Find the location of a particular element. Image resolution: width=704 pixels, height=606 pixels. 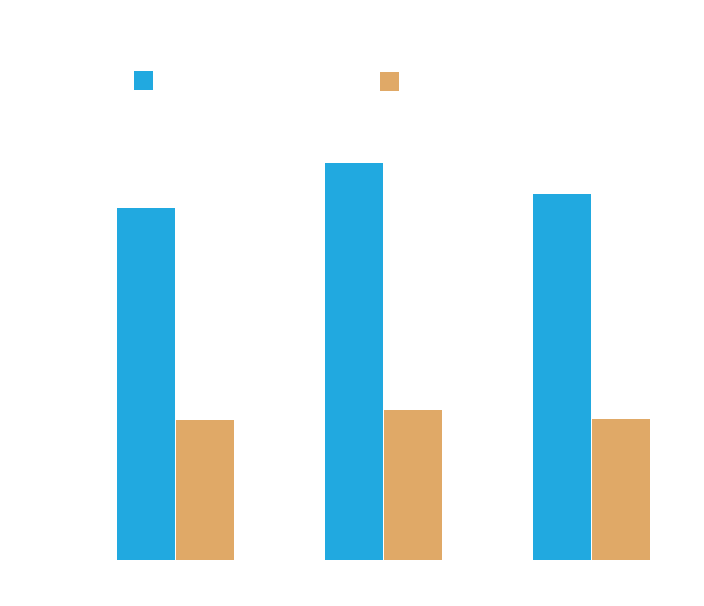

bar-series2-cat1 is located at coordinates (205, 490).